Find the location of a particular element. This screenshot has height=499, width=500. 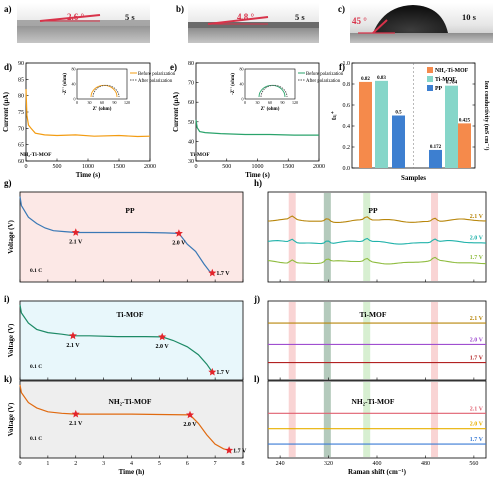

spectrum-label: 2.1 V is located at coordinates (477, 409).